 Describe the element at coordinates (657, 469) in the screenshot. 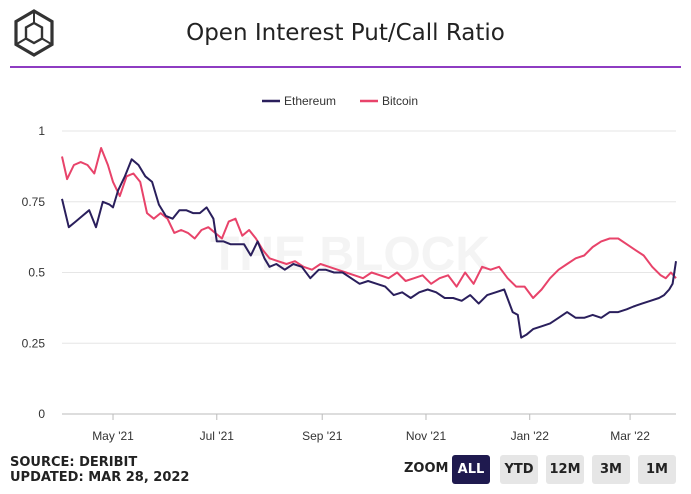

I see `zoom-button-1m: 1M` at that location.